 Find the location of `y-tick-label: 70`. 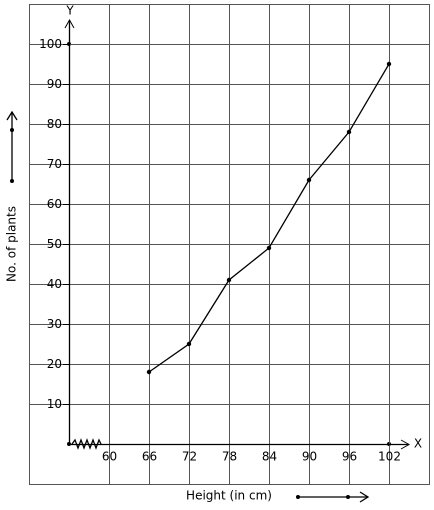

y-tick-label: 70 is located at coordinates (54, 164).